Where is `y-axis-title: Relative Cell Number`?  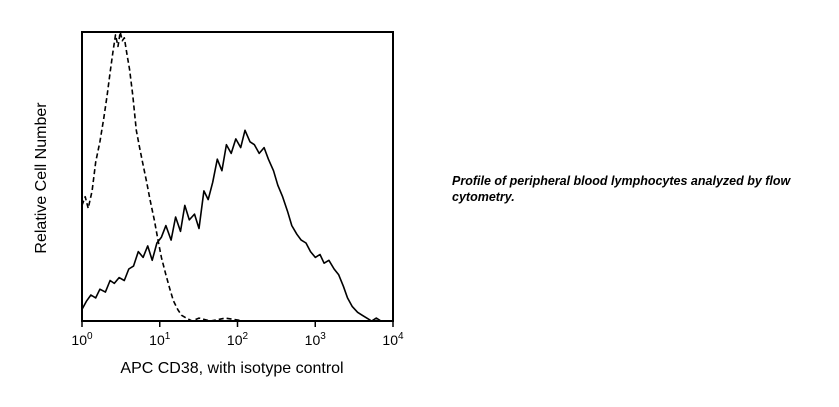
y-axis-title: Relative Cell Number is located at coordinates (41, 178).